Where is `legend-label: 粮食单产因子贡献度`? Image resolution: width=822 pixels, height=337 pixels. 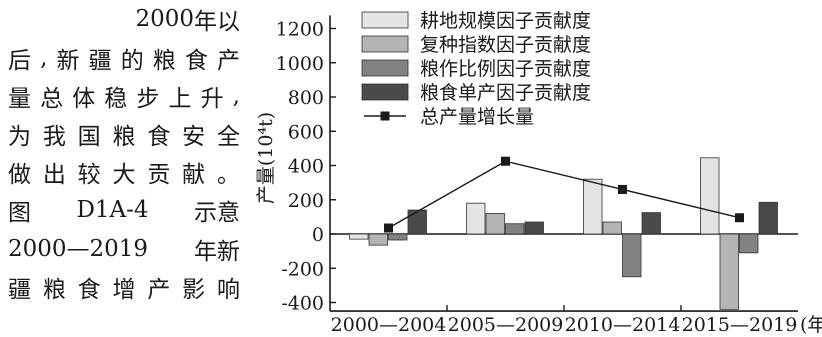 legend-label: 粮食单产因子贡献度 is located at coordinates (505, 93).